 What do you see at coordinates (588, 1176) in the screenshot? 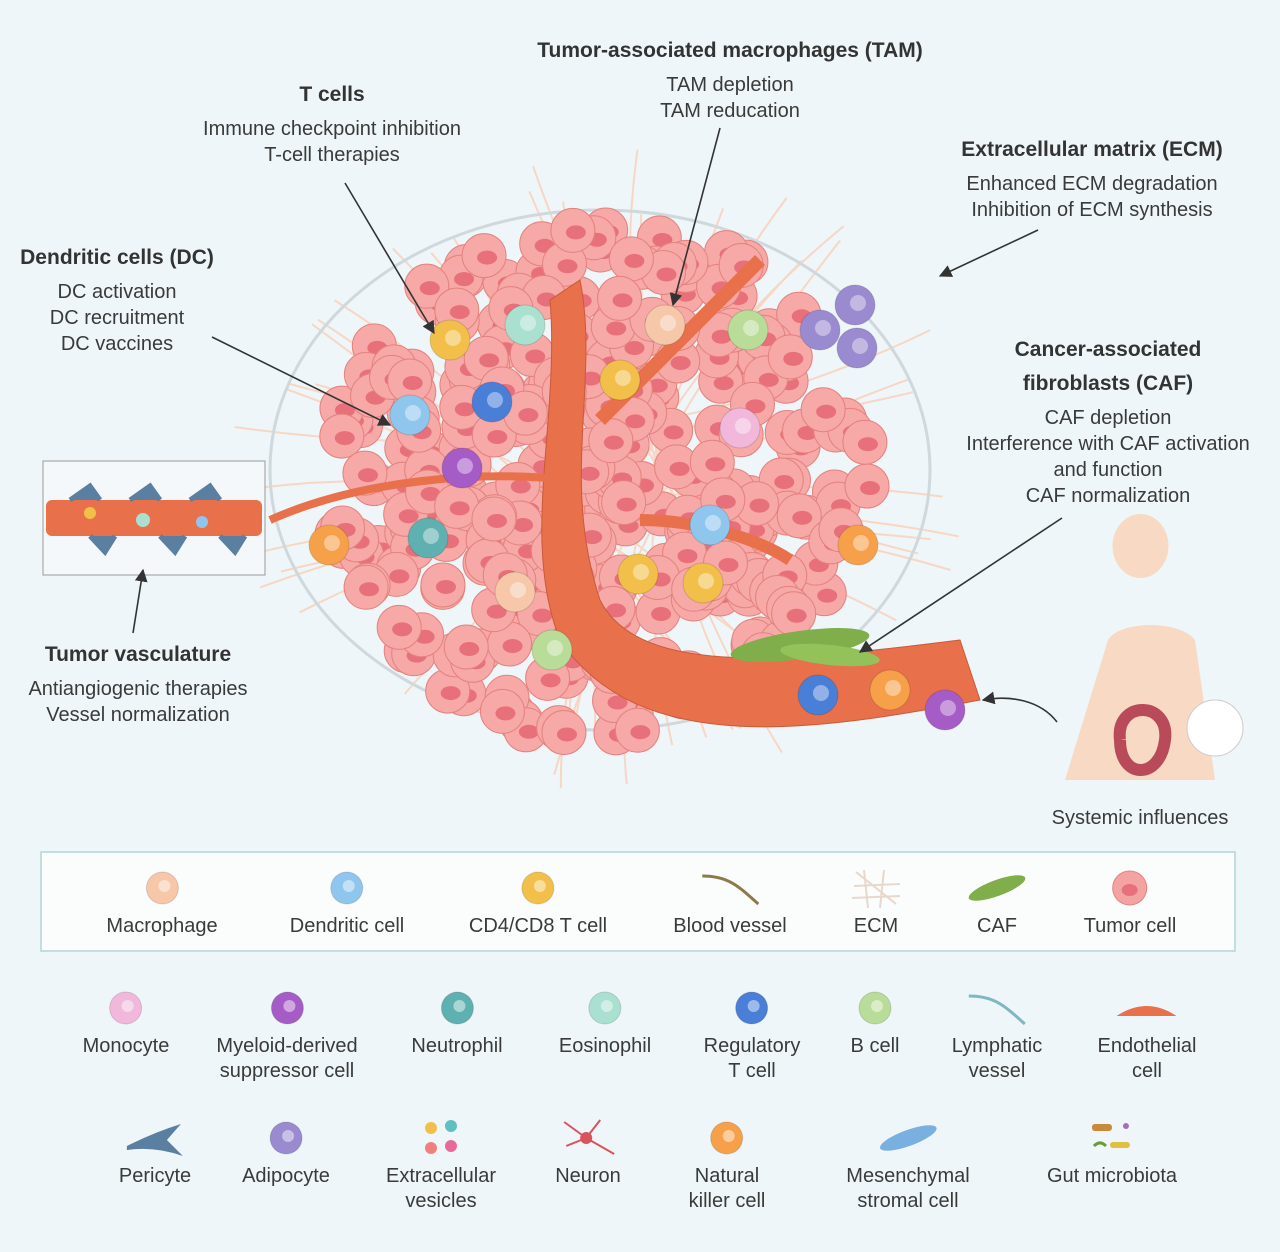
I see `legend-label: Neuron` at bounding box center [588, 1176].